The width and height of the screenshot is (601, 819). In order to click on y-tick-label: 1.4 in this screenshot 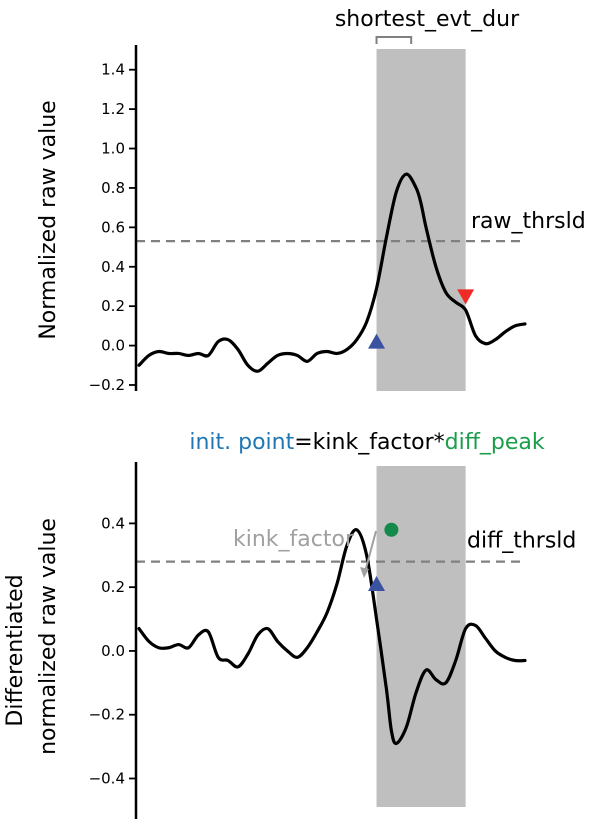, I will do `click(113, 70)`.